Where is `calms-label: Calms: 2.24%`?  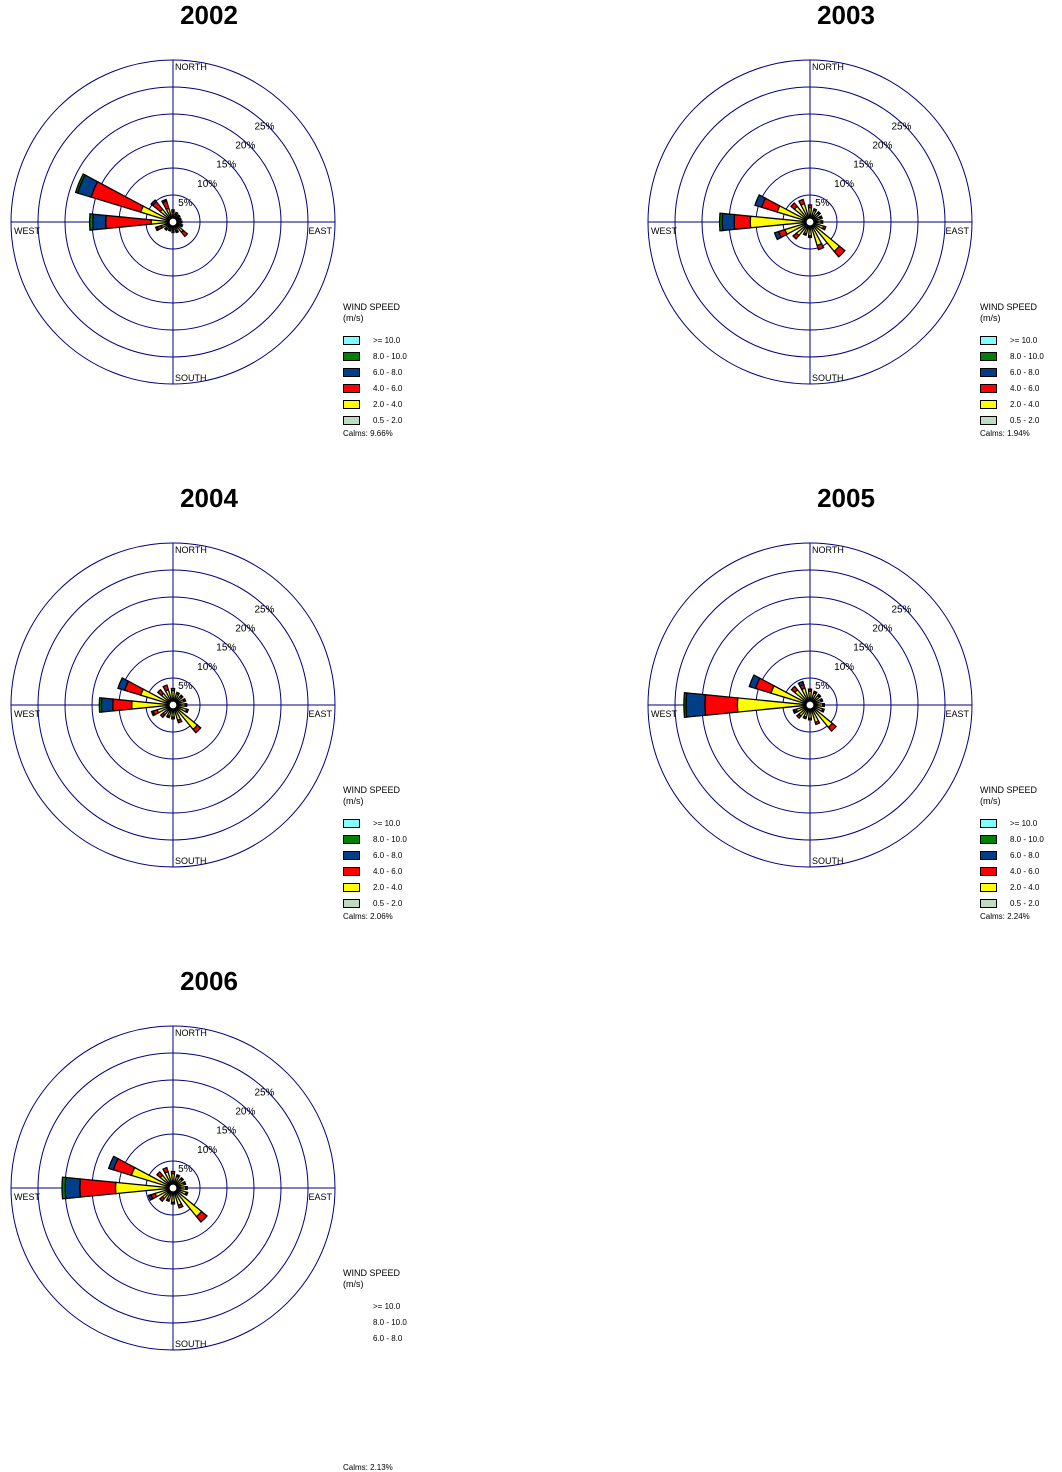 calms-label: Calms: 2.24% is located at coordinates (1005, 916).